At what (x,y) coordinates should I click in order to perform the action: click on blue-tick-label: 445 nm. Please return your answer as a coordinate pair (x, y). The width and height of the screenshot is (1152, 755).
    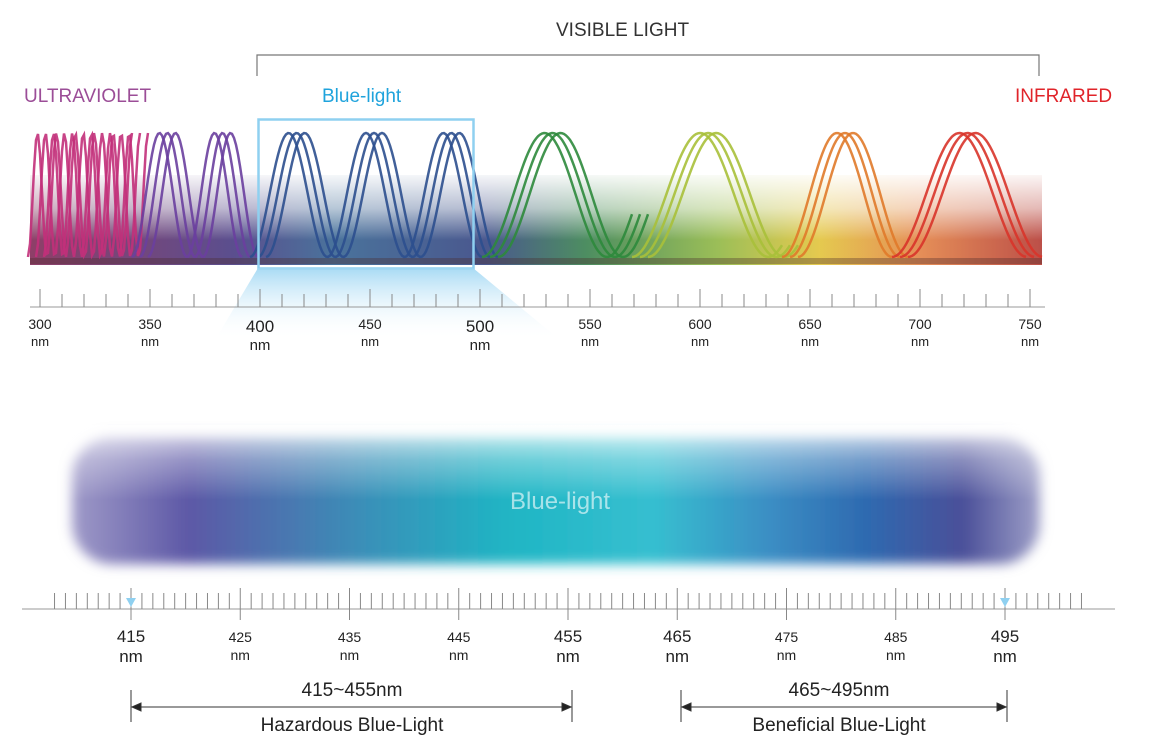
    Looking at the image, I should click on (459, 646).